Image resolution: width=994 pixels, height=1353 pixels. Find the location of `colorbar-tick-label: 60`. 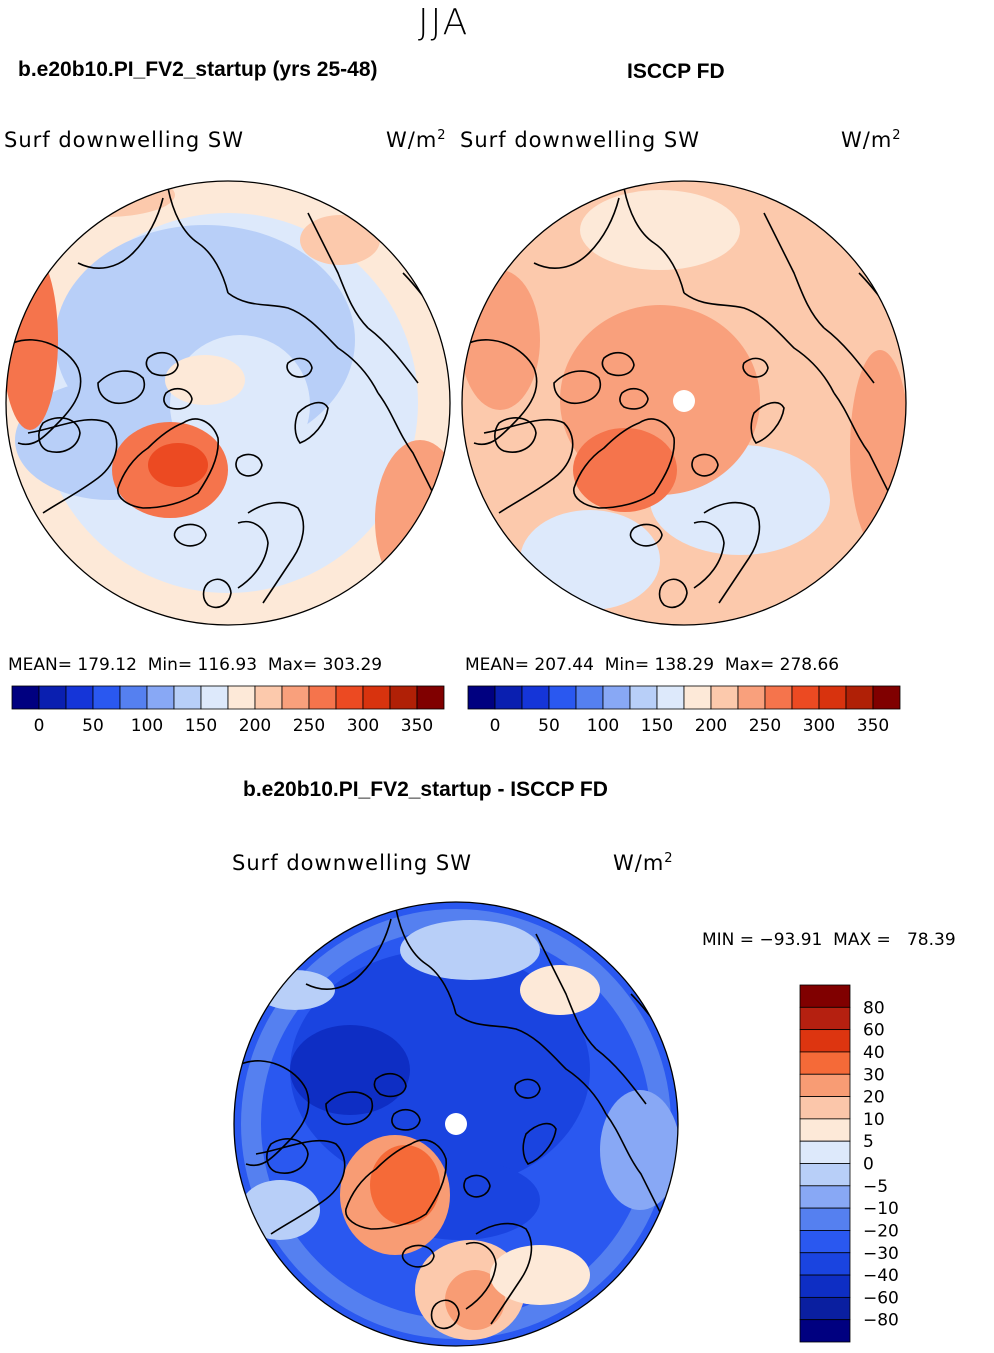

colorbar-tick-label: 60 is located at coordinates (874, 1031).